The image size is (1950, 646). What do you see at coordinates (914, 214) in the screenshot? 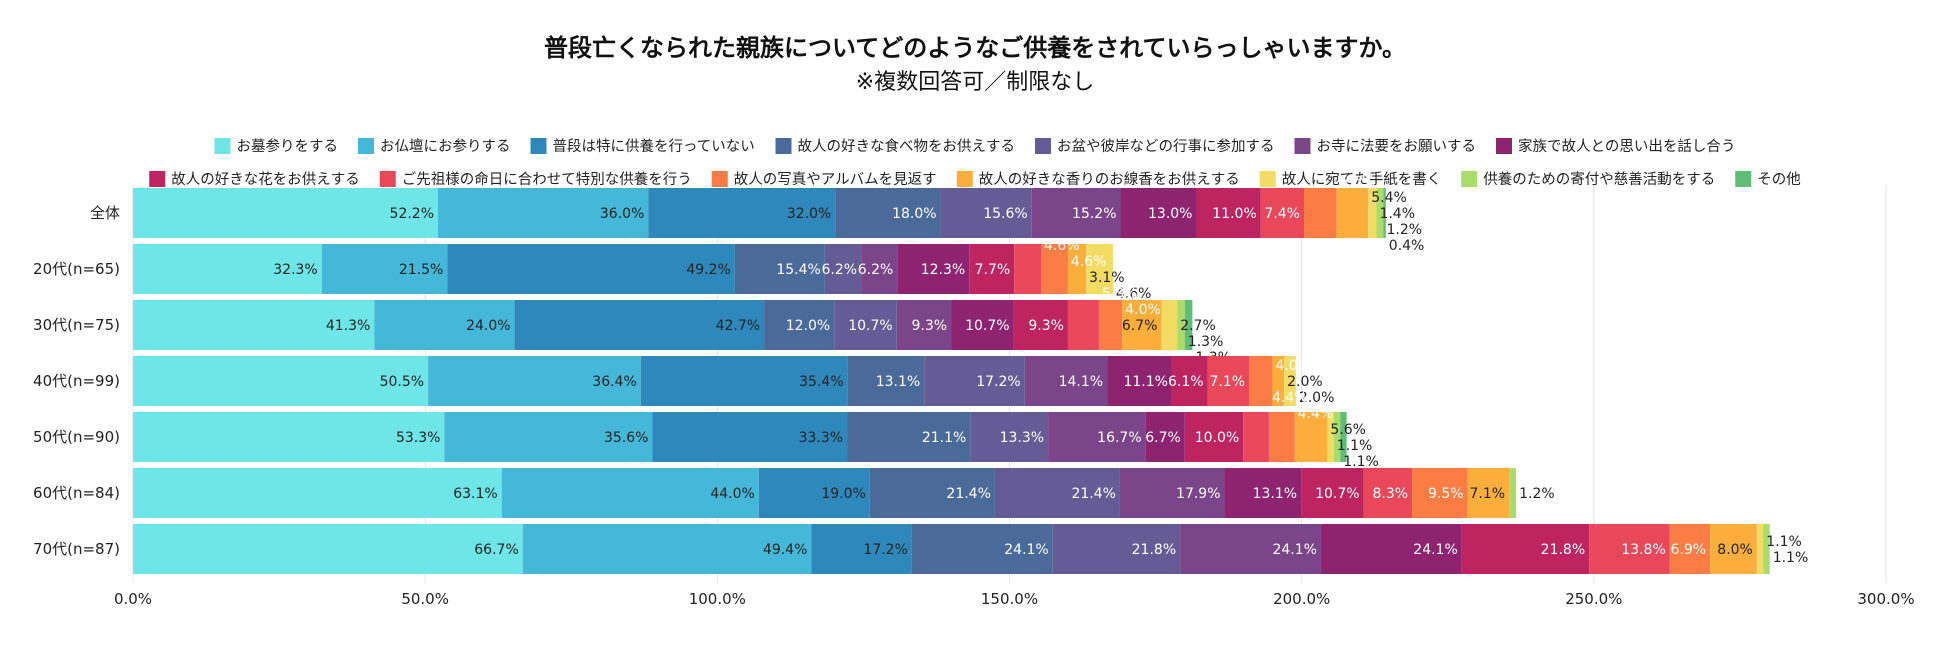
I see `data-label: 18.0%` at bounding box center [914, 214].